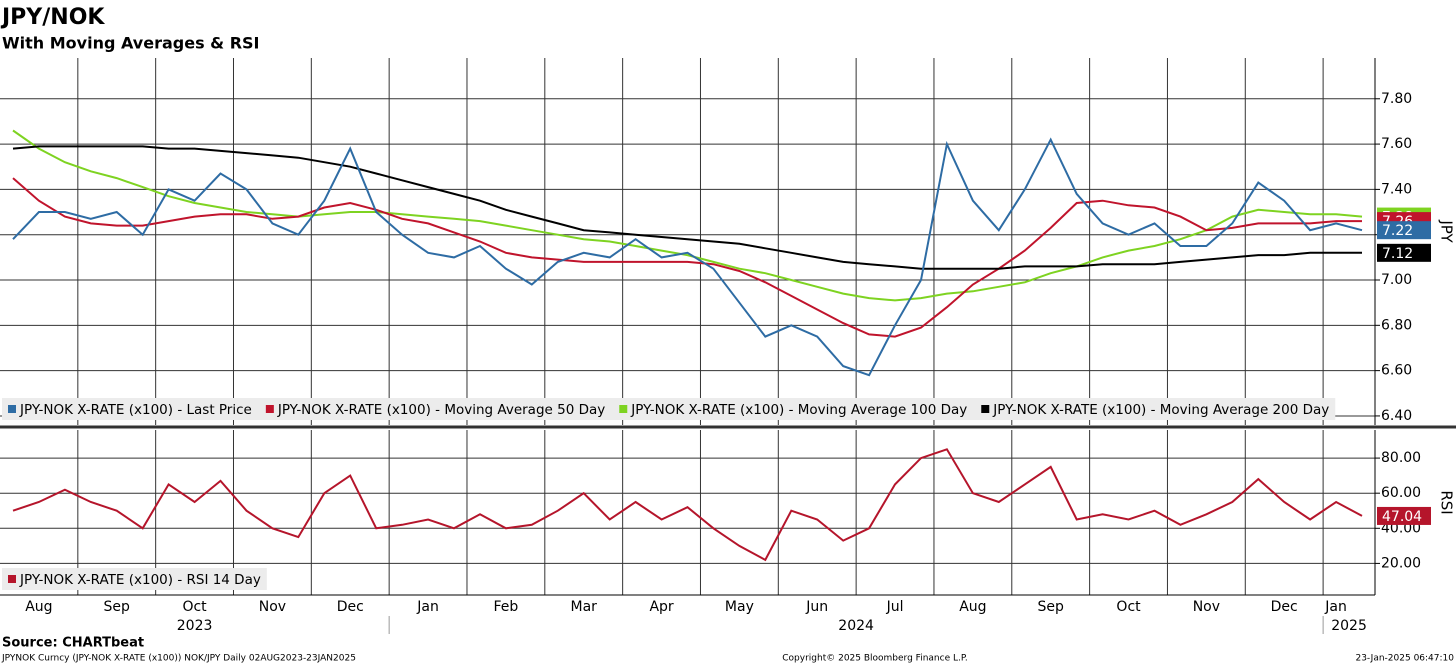  What do you see at coordinates (895, 607) in the screenshot?
I see `x-tick-label: Jul` at bounding box center [895, 607].